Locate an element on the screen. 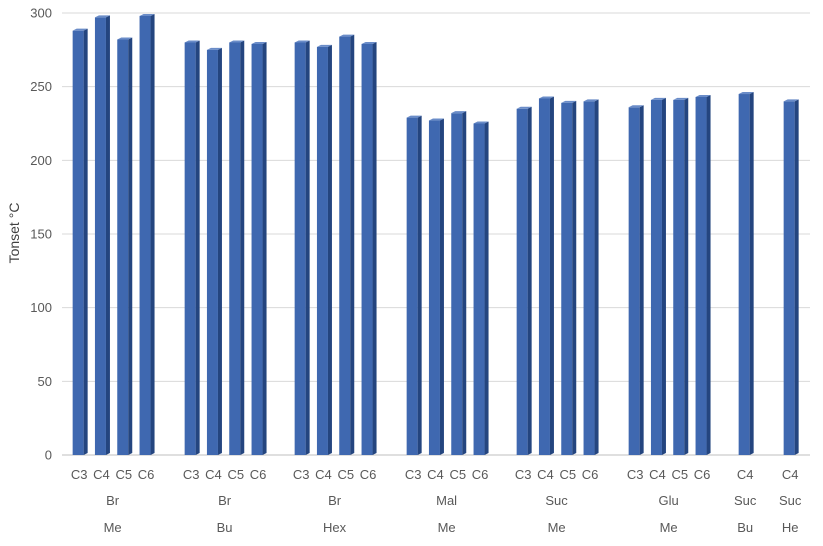  y-tick-label: 100 is located at coordinates (41, 307).